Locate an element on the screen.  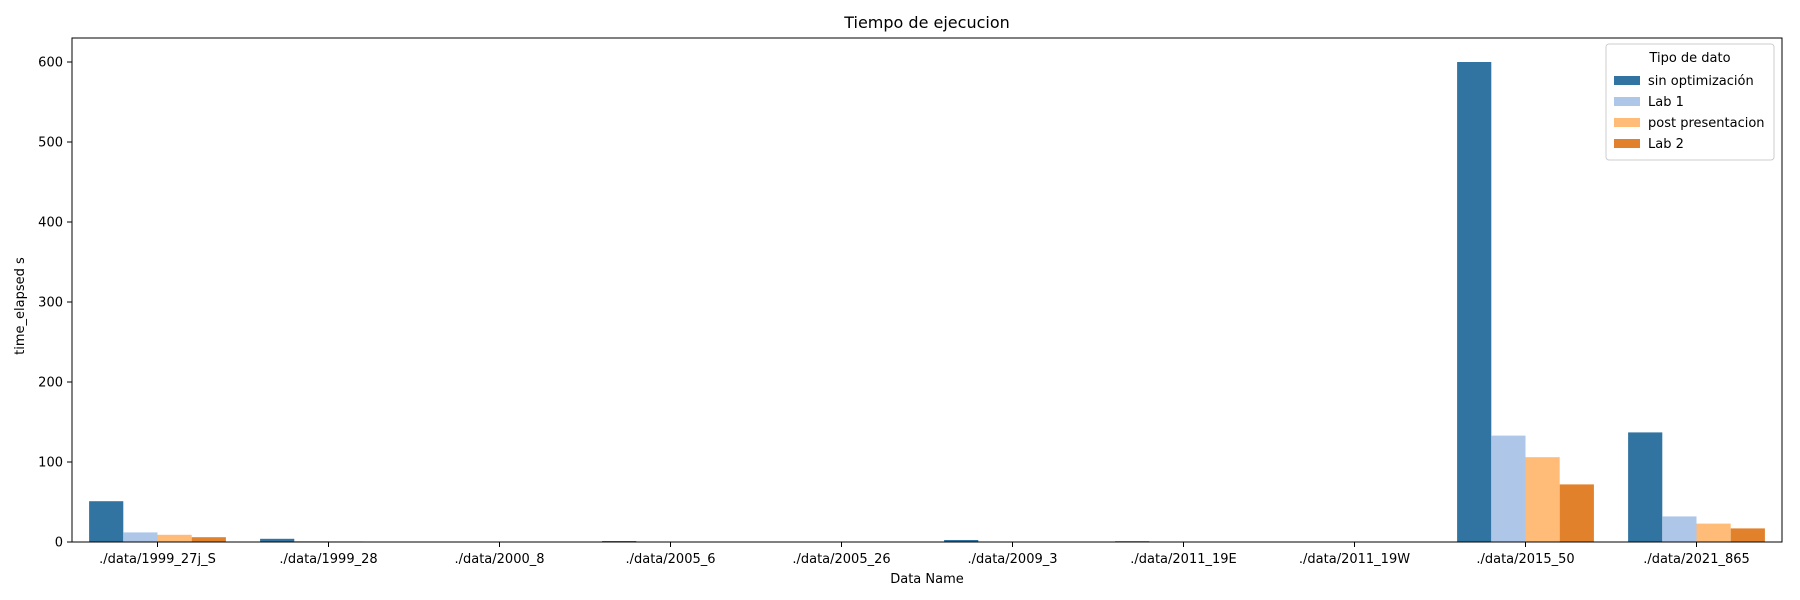
x-tick-label: ./data/1999_28 is located at coordinates (328, 559).